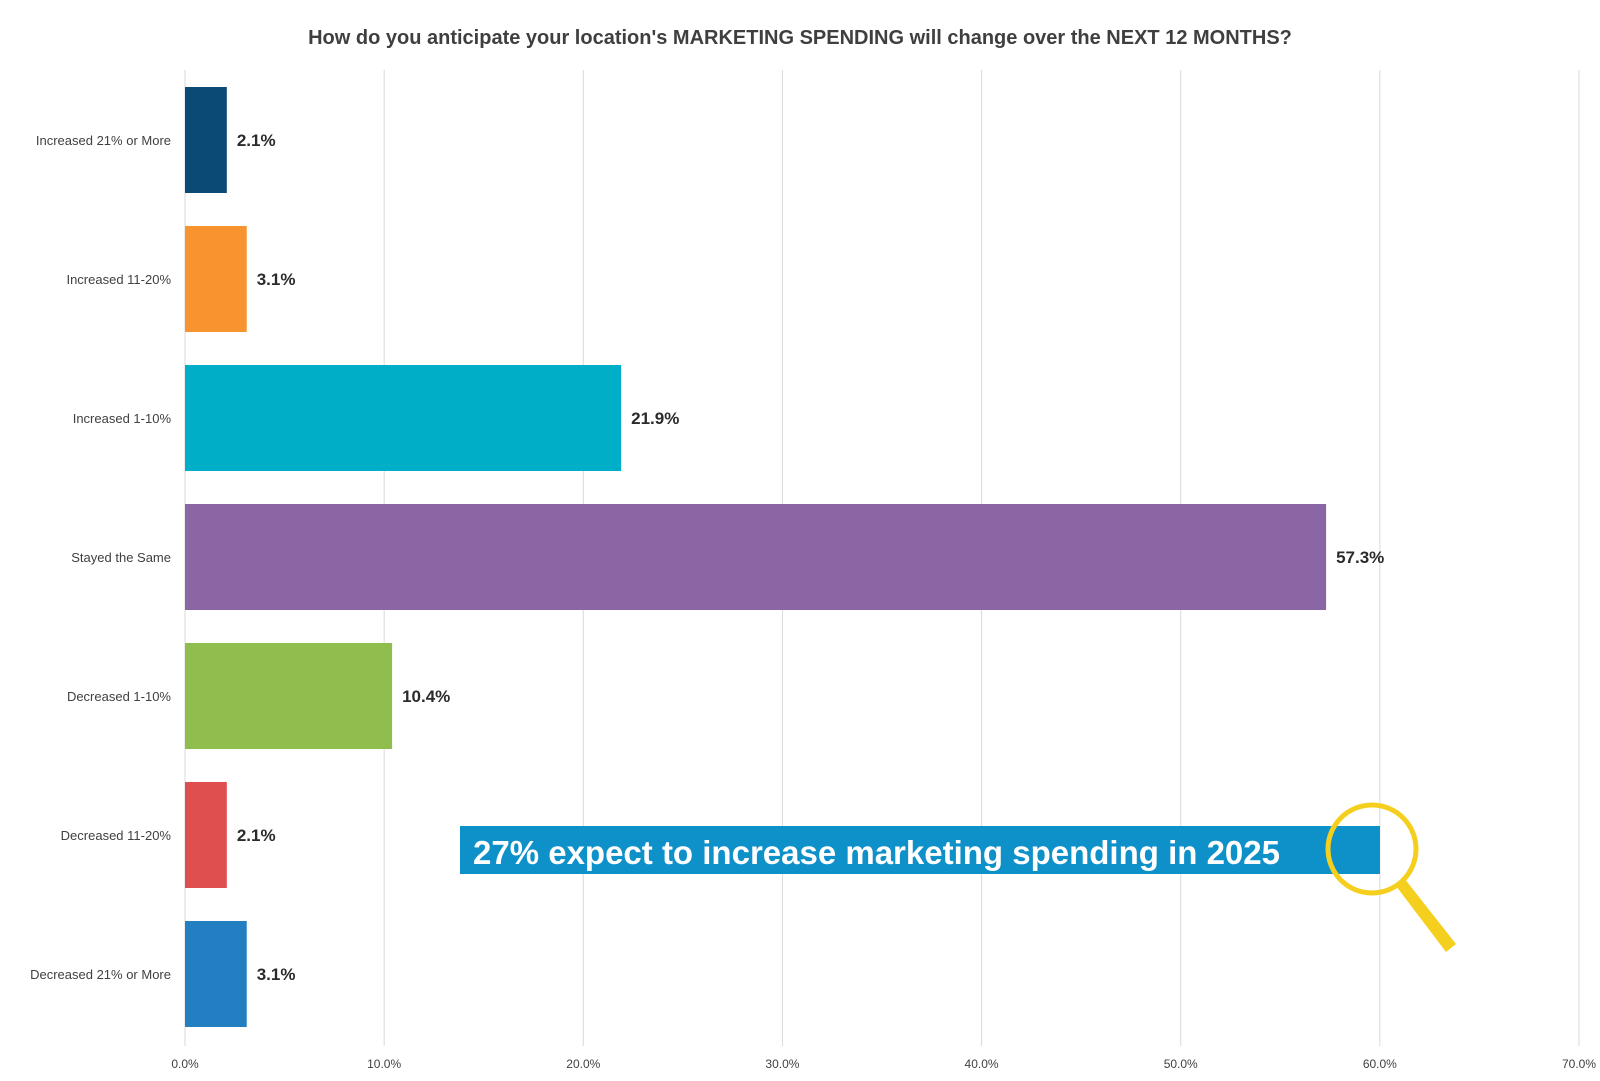  What do you see at coordinates (103, 140) in the screenshot?
I see `category-label: Increased 21% or More` at bounding box center [103, 140].